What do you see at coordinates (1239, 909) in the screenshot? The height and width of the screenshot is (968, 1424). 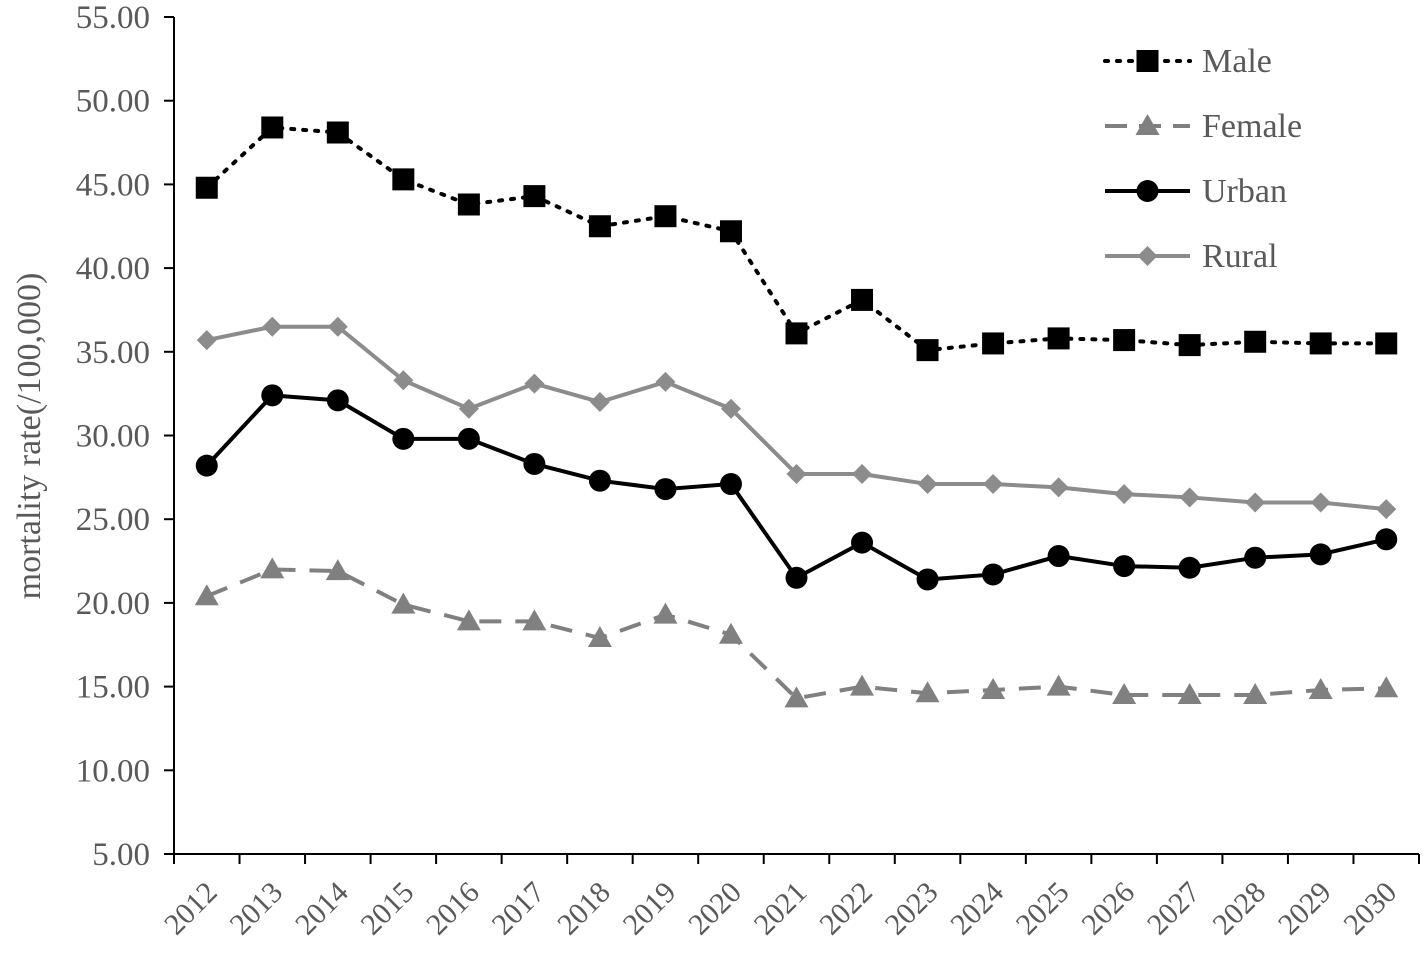 I see `x-tick-label: 2028` at bounding box center [1239, 909].